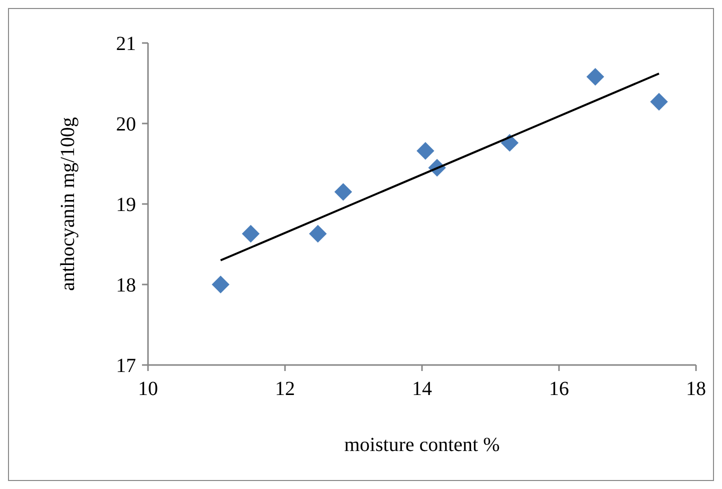 This screenshot has height=489, width=722. What do you see at coordinates (126, 205) in the screenshot?
I see `y-tick-label: 19` at bounding box center [126, 205].